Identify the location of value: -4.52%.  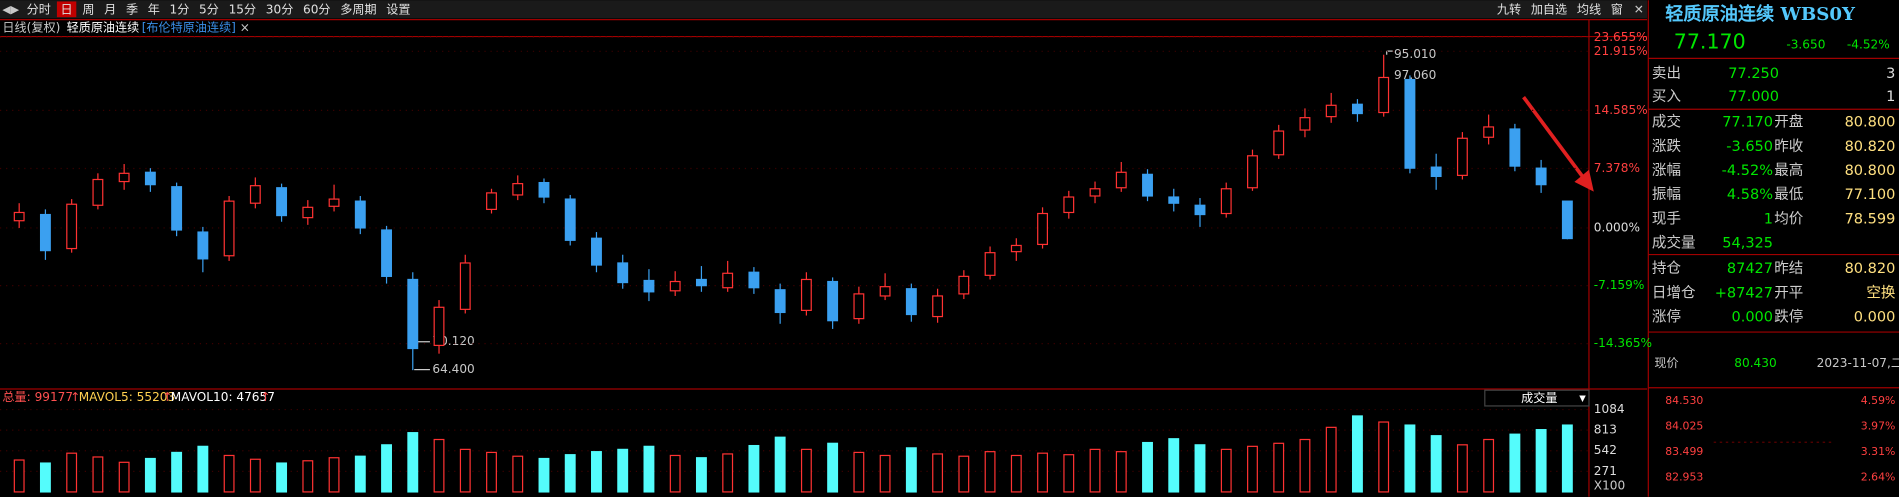
(1747, 171).